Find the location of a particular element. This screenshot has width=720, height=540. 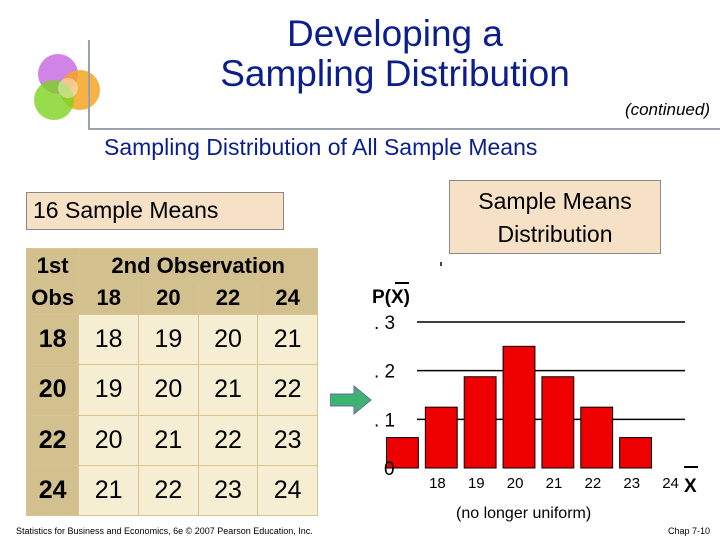

table-row: 24 21 22 23 24 is located at coordinates (171, 490).